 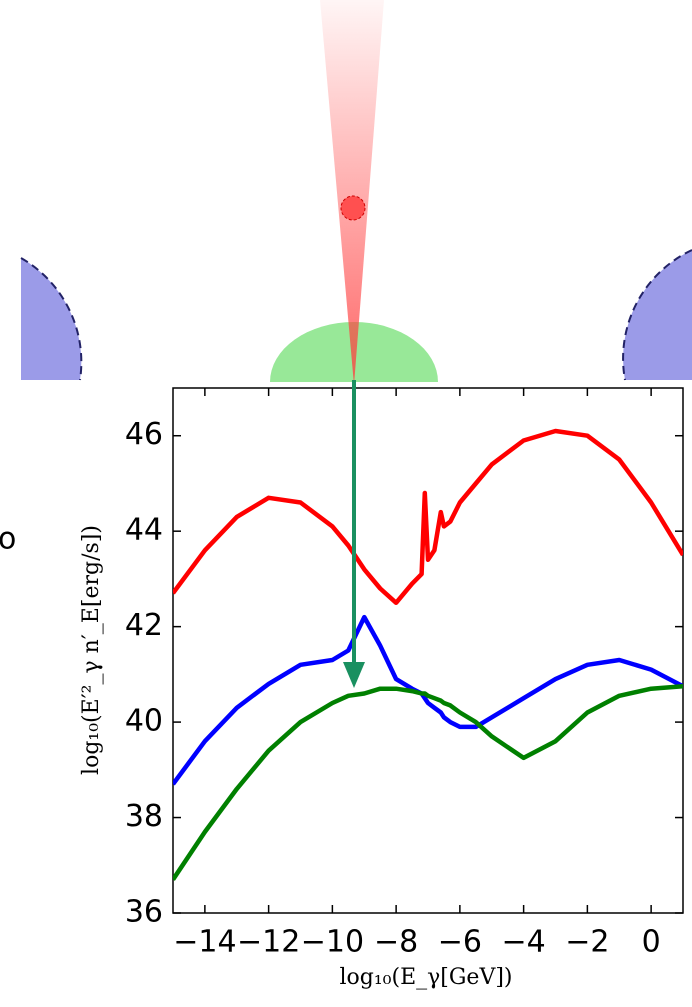 I want to click on x-tick-label: 0, so click(x=651, y=942).